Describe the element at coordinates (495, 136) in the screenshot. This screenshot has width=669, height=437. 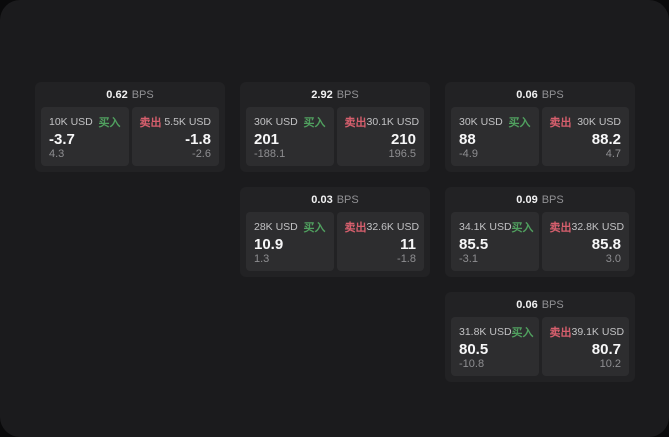
I see `buy-panel: 30K USD 买入 88 -4.9` at that location.